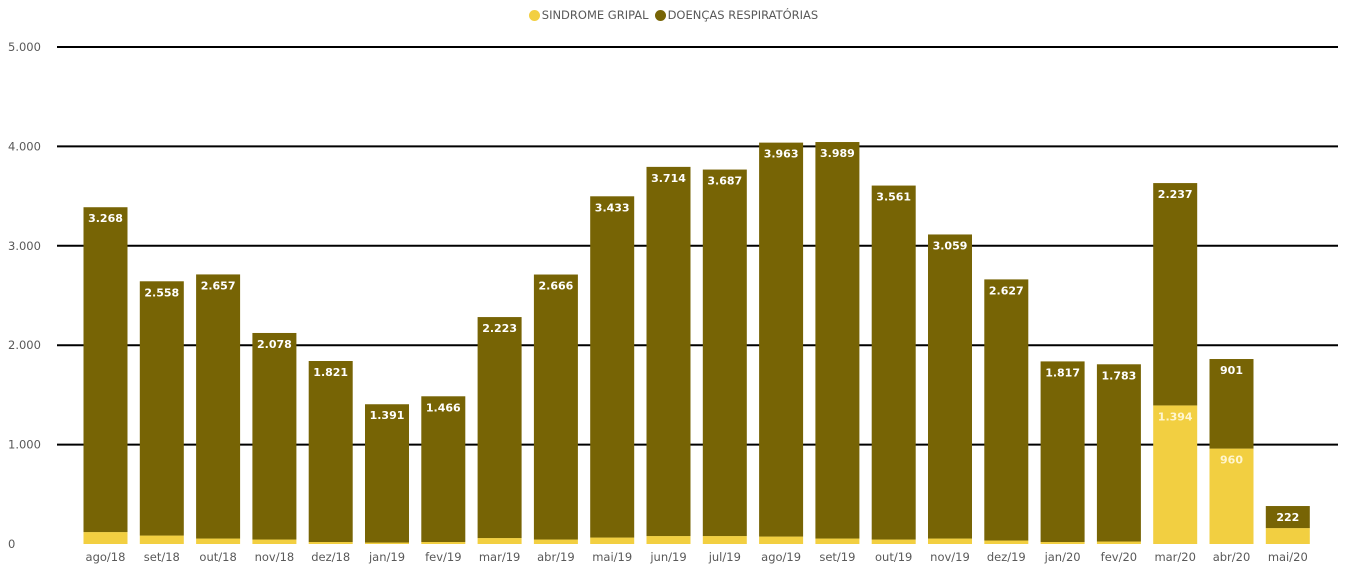 Image resolution: width=1347 pixels, height=567 pixels. Describe the element at coordinates (24, 47) in the screenshot. I see `y-tick-label: 5.000` at that location.